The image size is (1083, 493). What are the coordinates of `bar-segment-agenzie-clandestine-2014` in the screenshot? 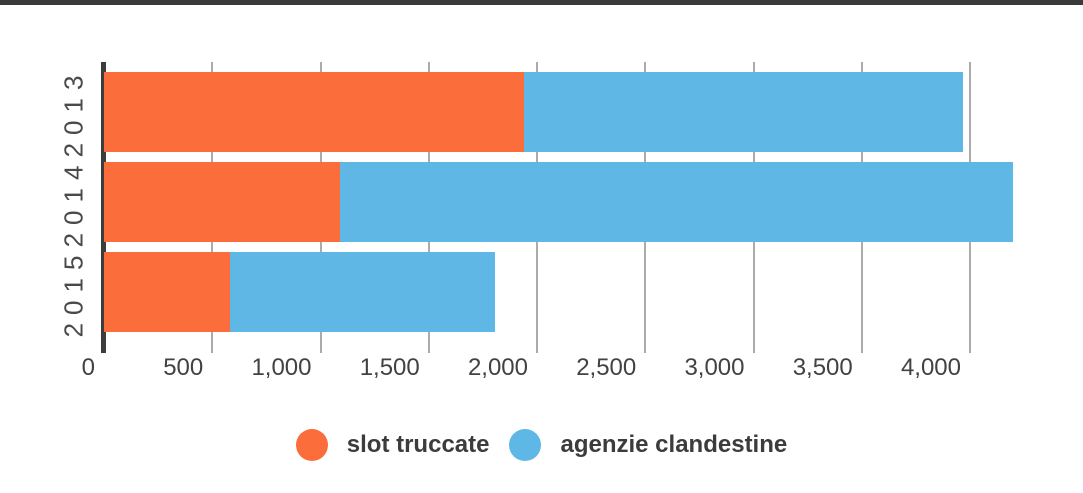 It's located at (676, 202).